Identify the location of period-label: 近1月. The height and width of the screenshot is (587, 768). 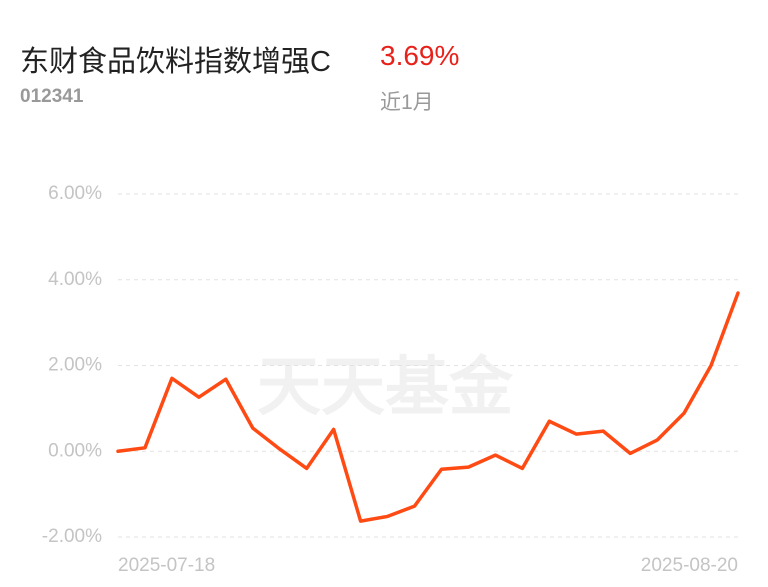
(407, 102).